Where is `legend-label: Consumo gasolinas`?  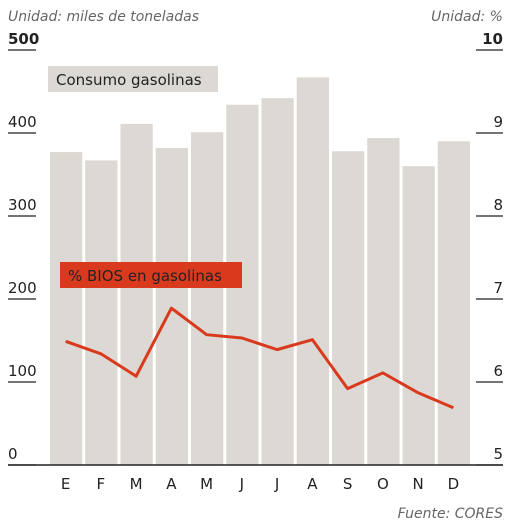
legend-label: Consumo gasolinas is located at coordinates (129, 80).